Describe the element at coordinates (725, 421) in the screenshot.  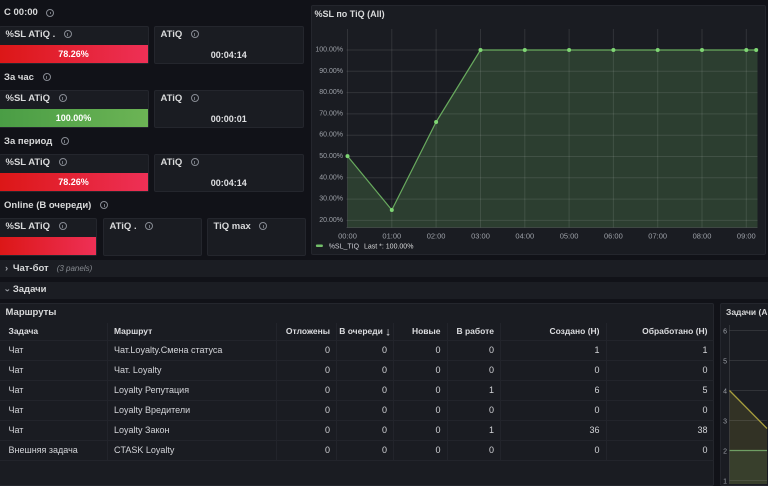
I see `svg-text: 3` at that location.